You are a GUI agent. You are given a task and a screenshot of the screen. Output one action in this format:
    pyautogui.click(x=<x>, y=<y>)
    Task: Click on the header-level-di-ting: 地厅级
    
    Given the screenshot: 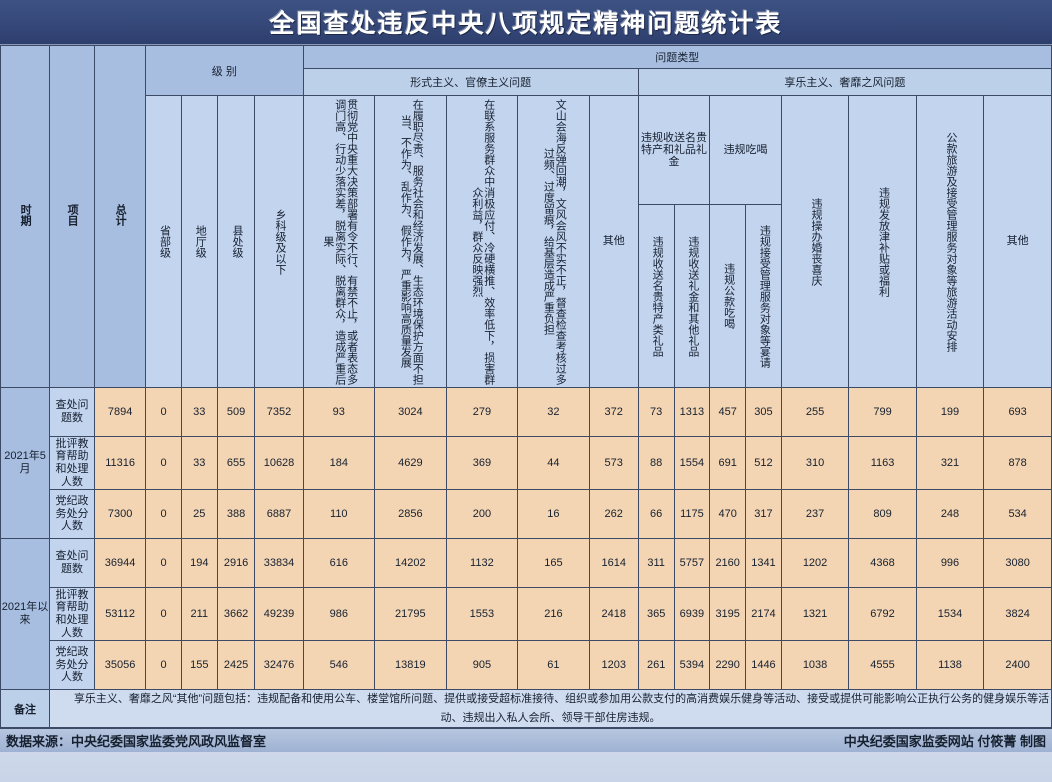 What is the action you would take?
    pyautogui.click(x=199, y=241)
    